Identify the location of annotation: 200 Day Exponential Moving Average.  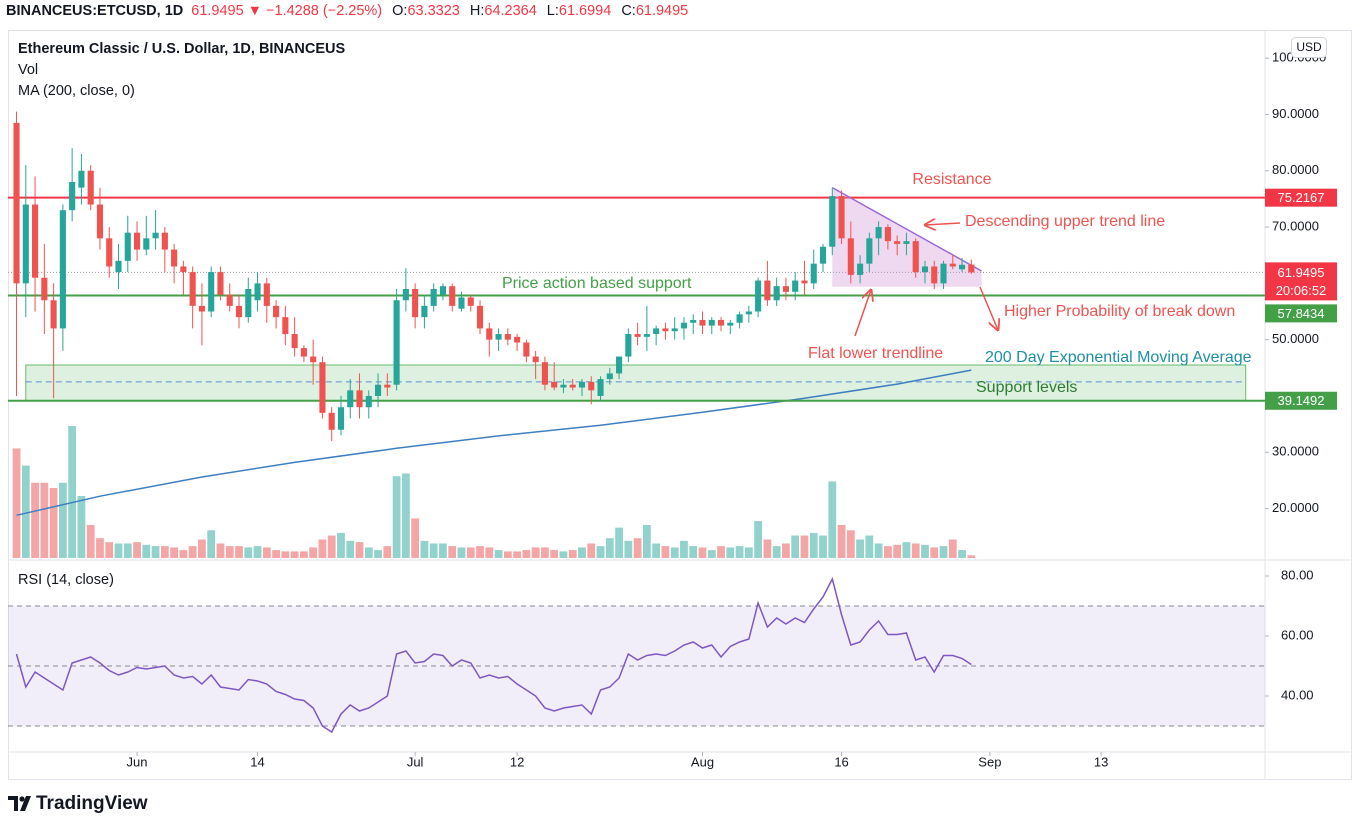
(1118, 357).